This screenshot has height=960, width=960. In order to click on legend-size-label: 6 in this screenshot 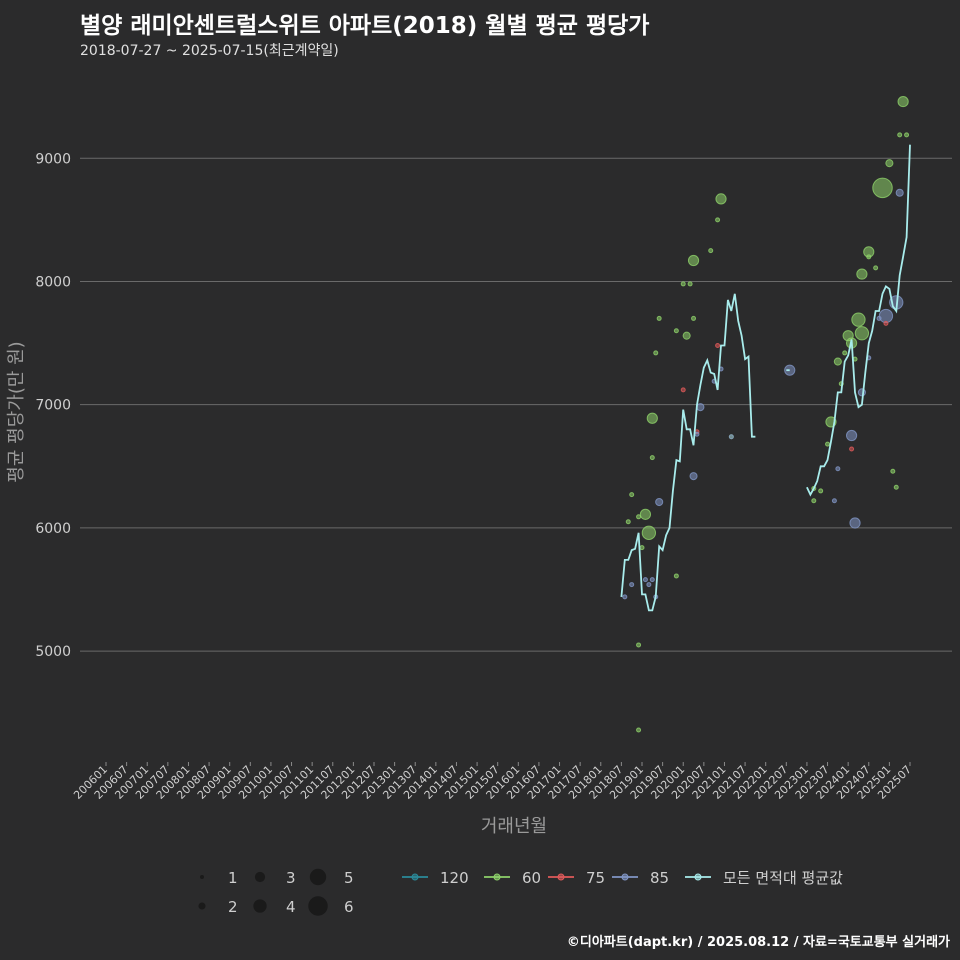, I will do `click(349, 907)`.